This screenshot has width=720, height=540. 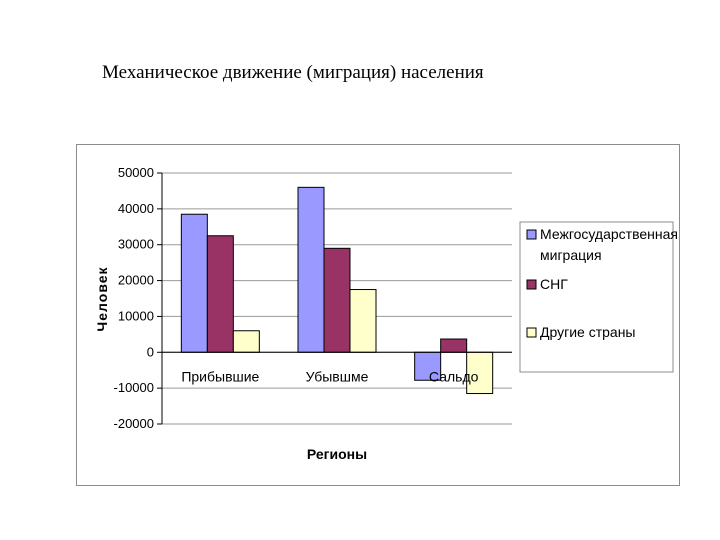 I want to click on y-tick-label: -10000, so click(x=134, y=387).